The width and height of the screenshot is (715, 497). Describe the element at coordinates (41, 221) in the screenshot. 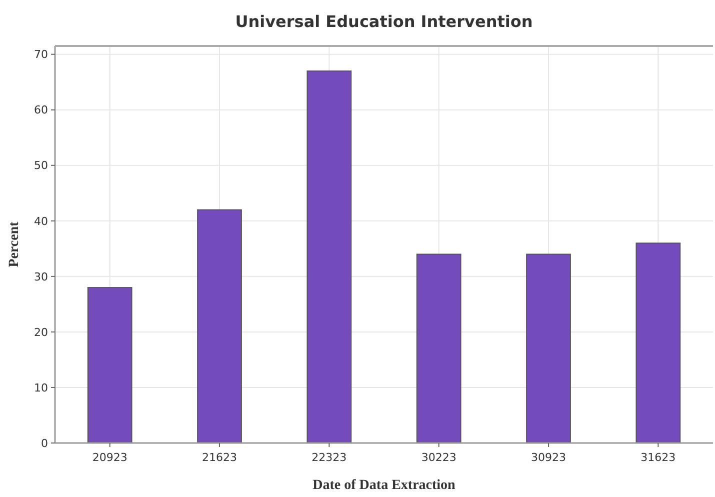

I see `y-tick-label: 40` at that location.